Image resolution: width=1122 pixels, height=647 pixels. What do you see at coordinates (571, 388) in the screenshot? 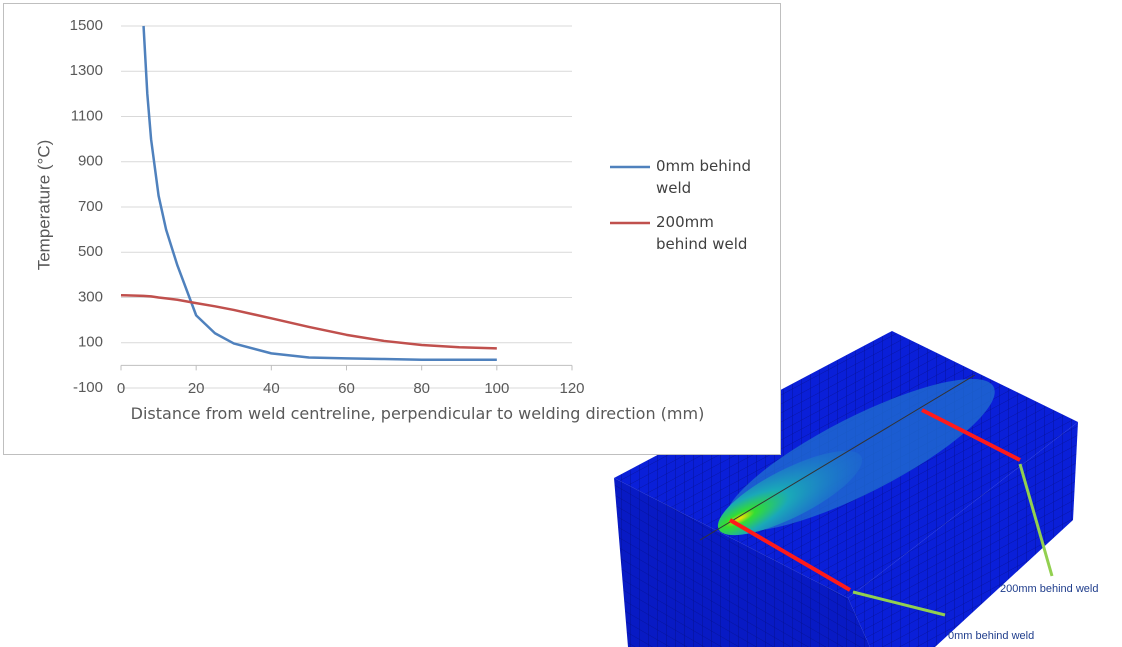
I see `x-tick-label: 120` at bounding box center [571, 388].